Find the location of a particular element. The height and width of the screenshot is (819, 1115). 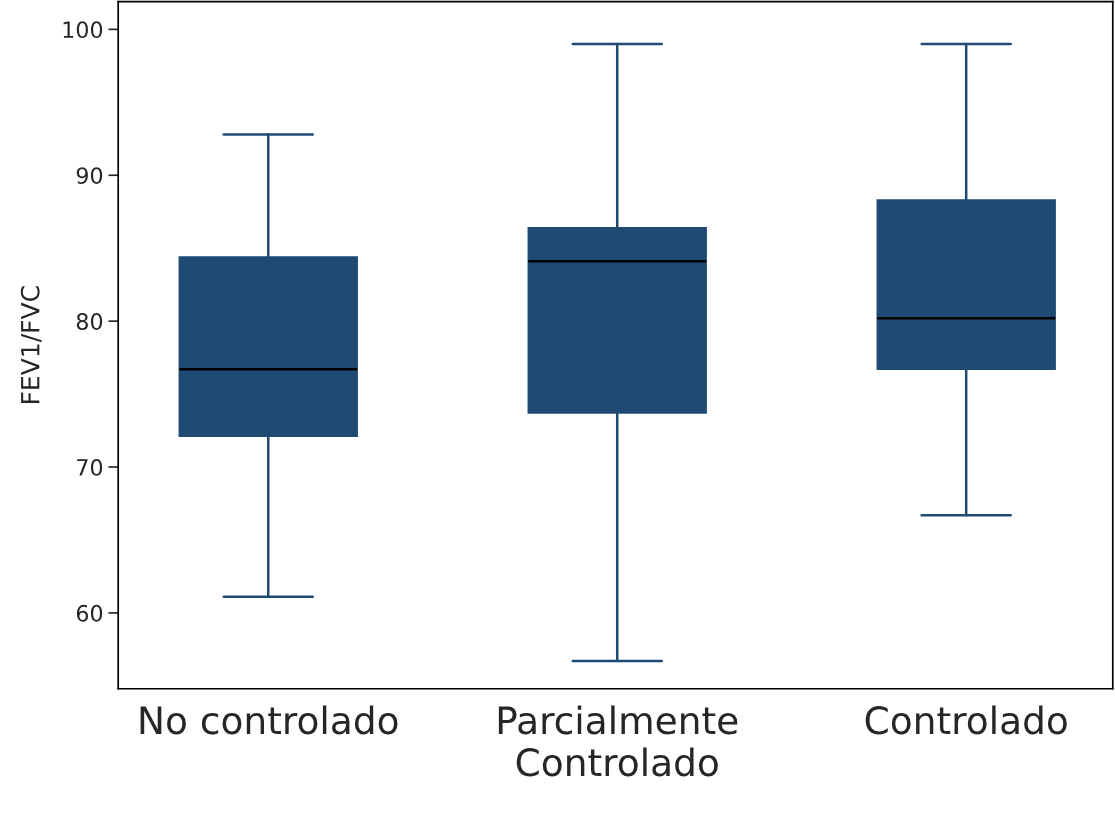

y-tick-label: 60 is located at coordinates (89, 613).